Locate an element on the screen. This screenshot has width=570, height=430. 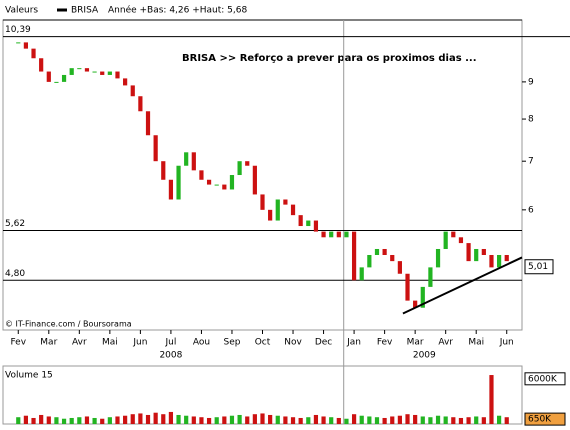
x-tick-label: Oct is located at coordinates (263, 343).